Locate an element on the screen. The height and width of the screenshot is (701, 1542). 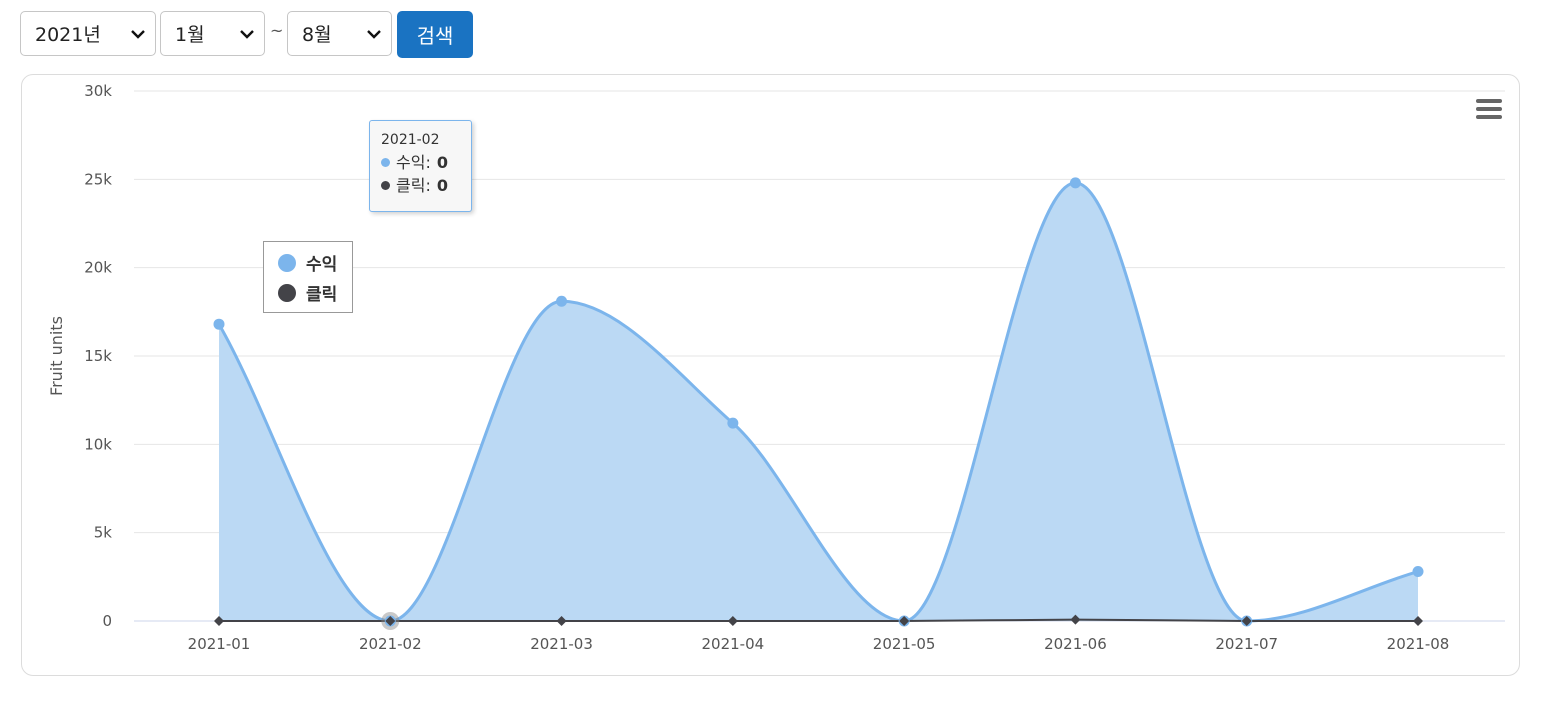
end-month-value: 8월 is located at coordinates (317, 35).